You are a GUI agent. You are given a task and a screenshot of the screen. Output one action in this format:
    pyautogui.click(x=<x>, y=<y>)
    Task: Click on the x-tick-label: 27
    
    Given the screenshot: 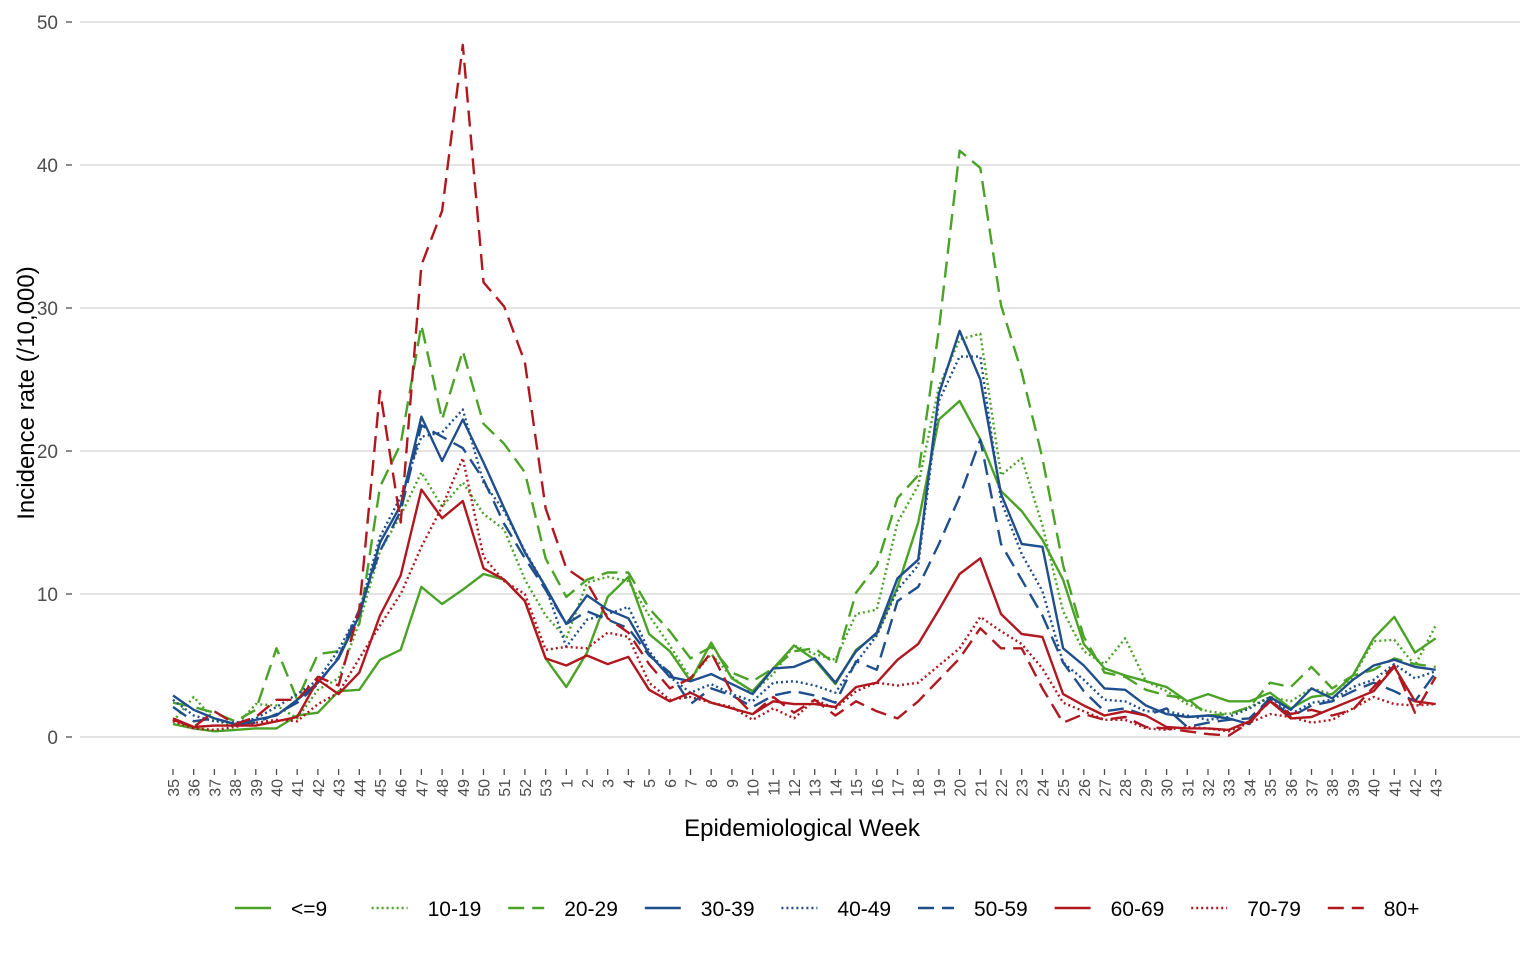 What is the action you would take?
    pyautogui.click(x=1106, y=788)
    